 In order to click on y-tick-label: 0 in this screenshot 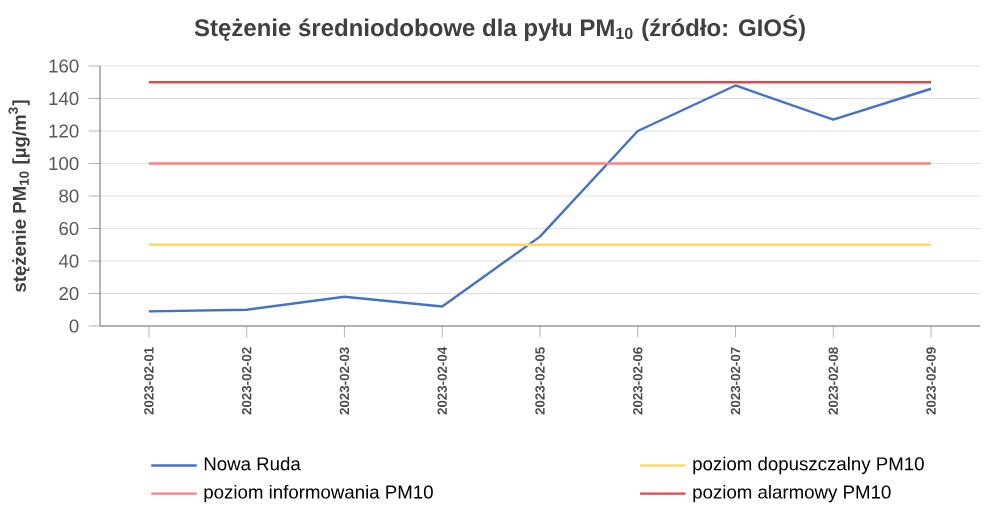, I will do `click(74, 326)`.